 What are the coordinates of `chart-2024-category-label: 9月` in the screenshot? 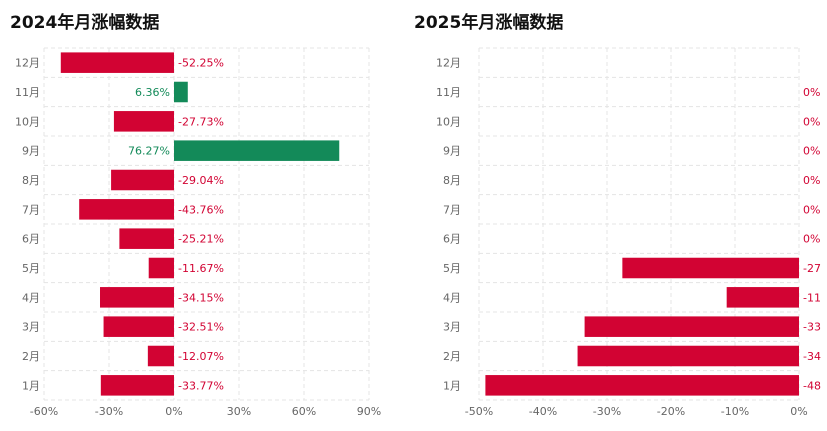 It's located at (31, 151).